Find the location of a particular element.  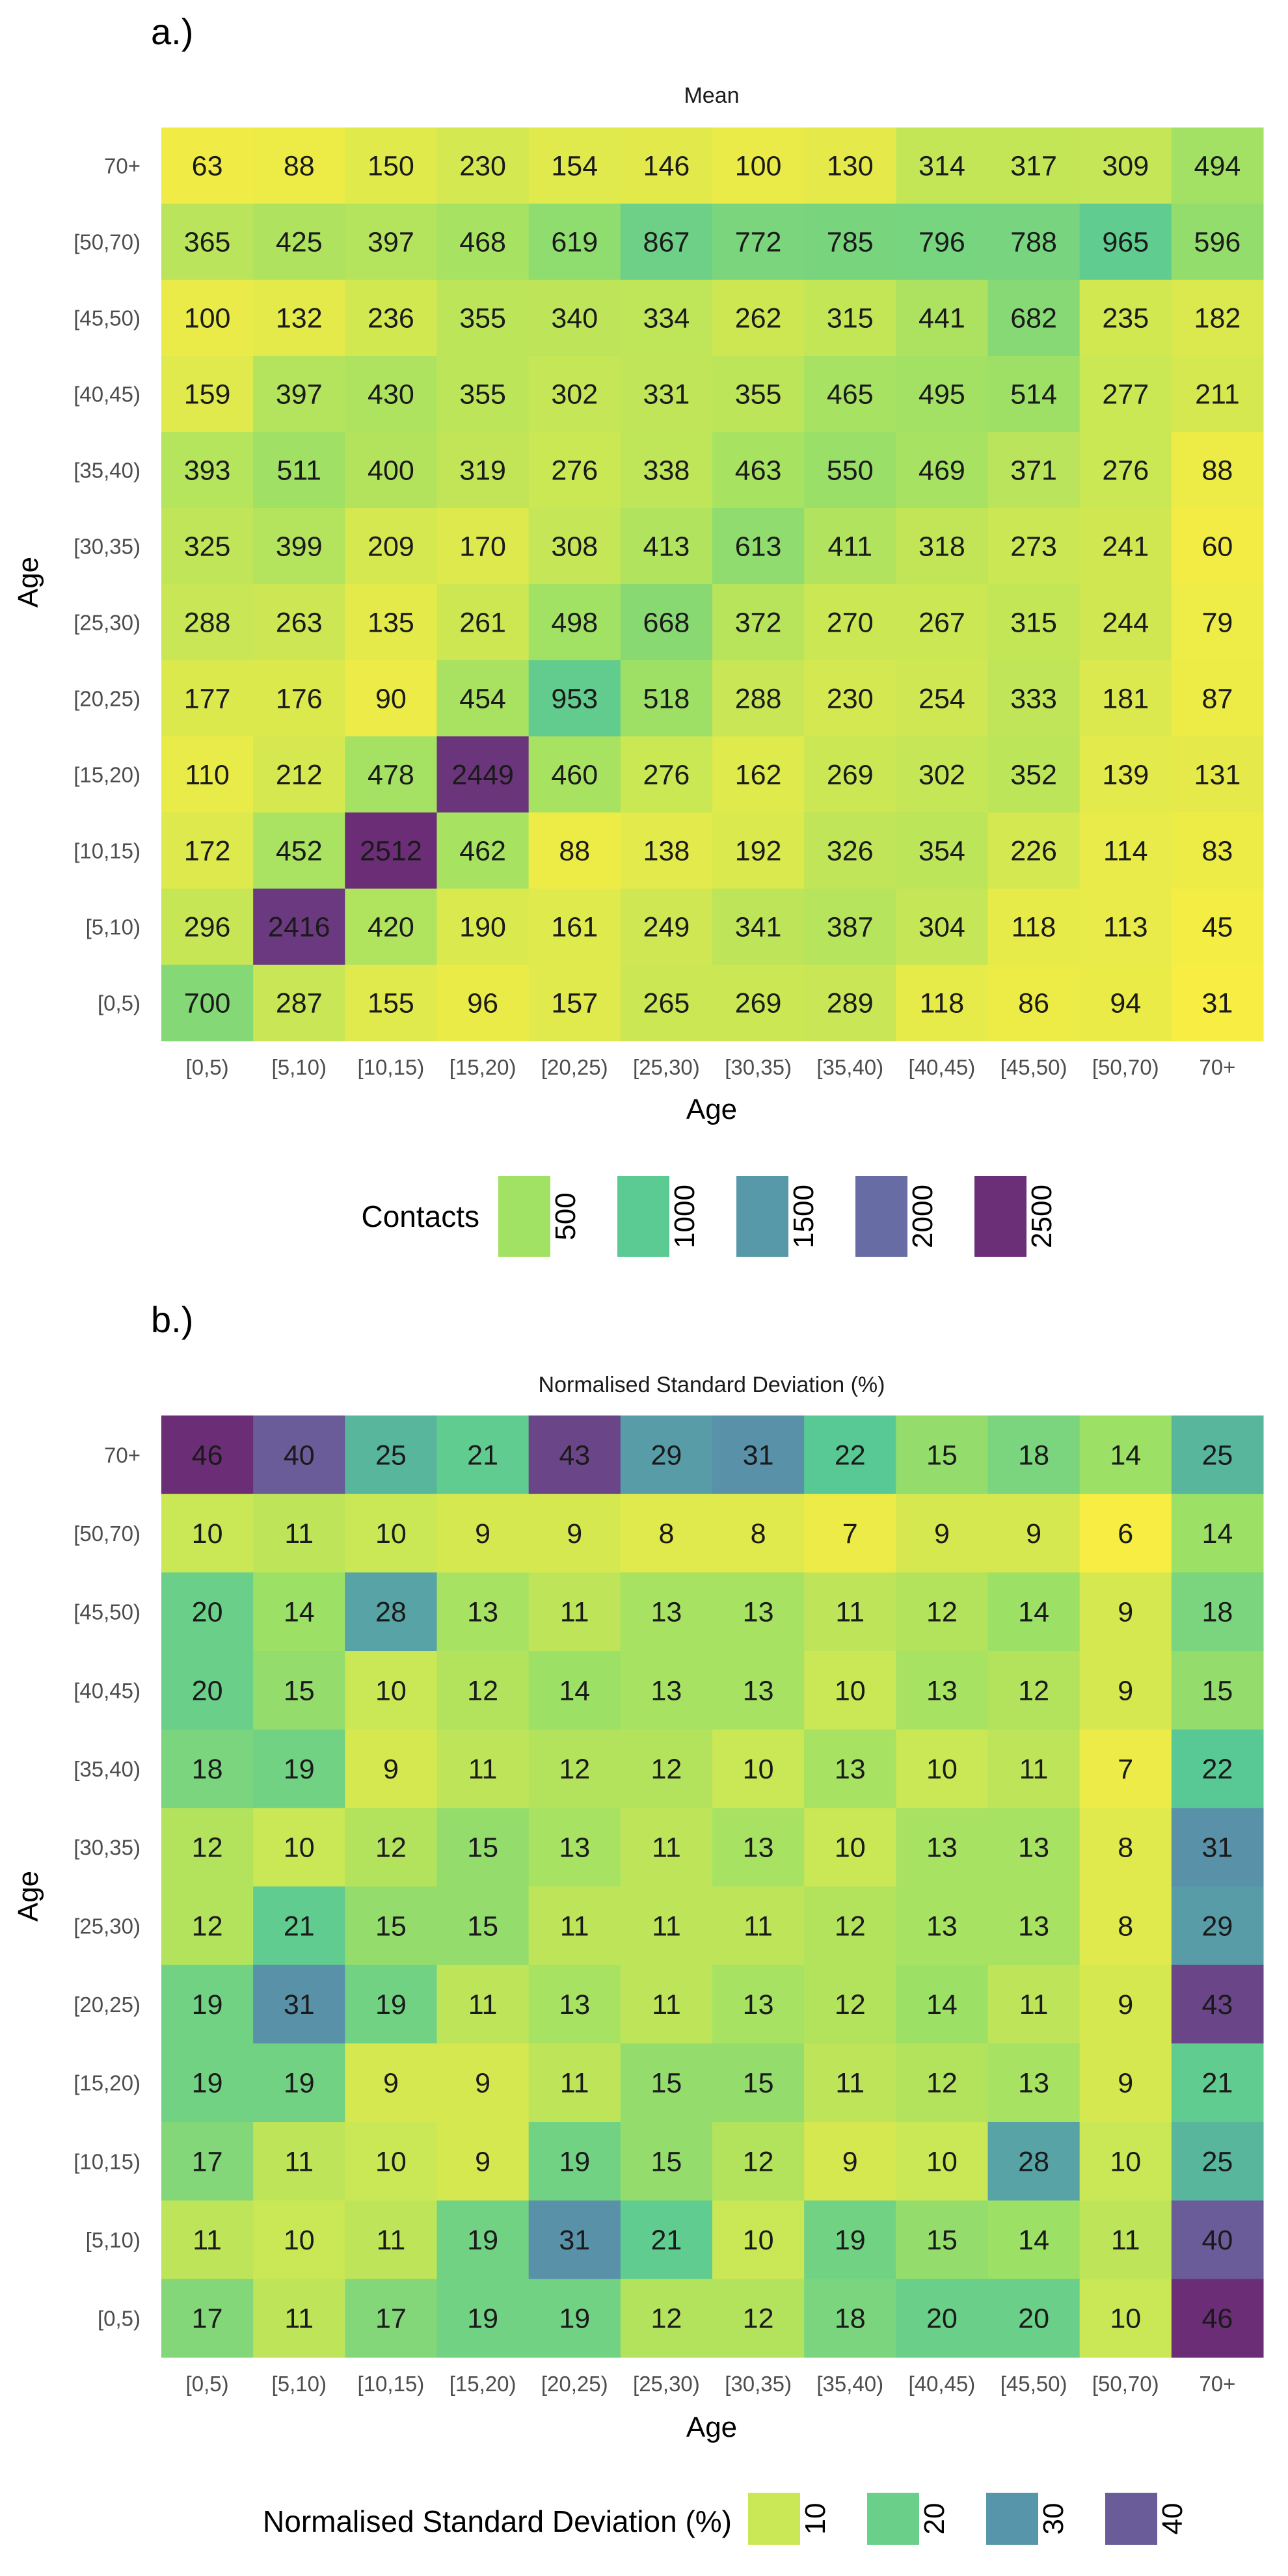

panel-b-cell-label-r9-c2: 10 is located at coordinates (391, 2161).